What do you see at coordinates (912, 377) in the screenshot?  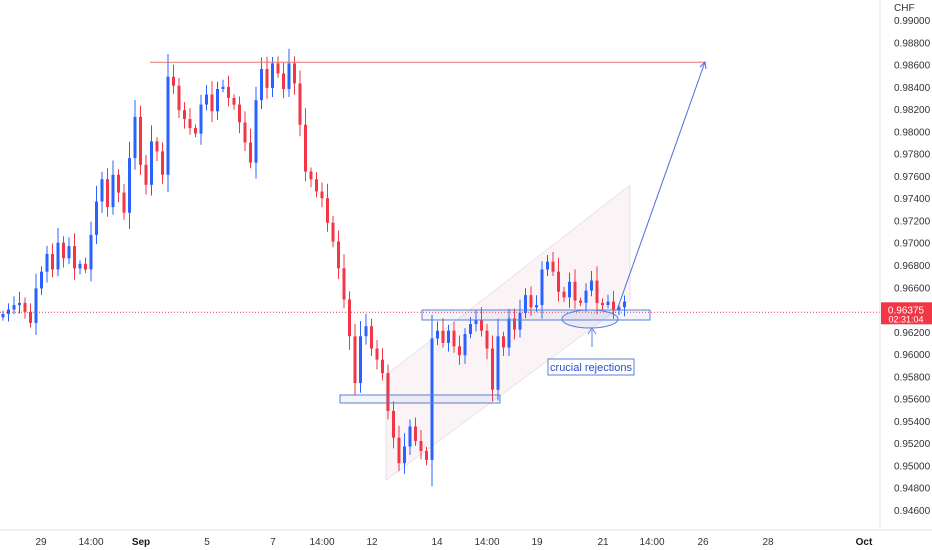 I see `price-tick-label: 0.95800` at bounding box center [912, 377].